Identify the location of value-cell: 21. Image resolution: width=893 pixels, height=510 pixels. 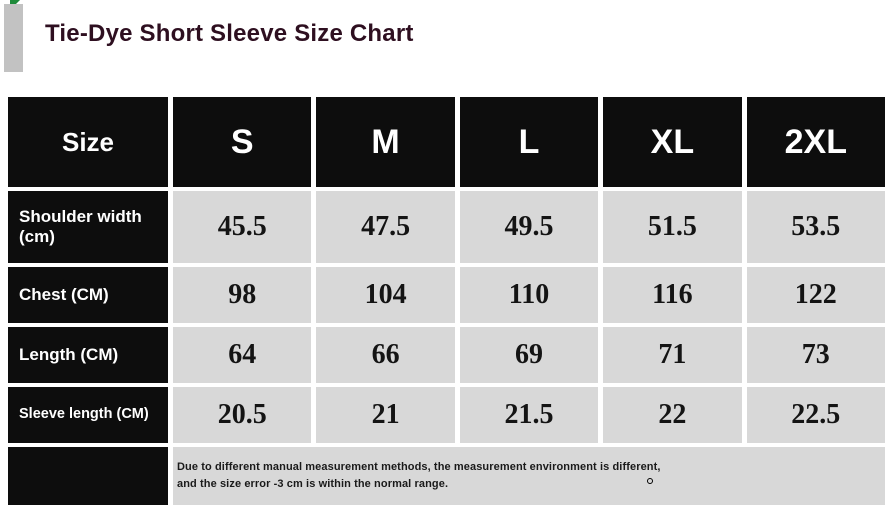
(385, 415).